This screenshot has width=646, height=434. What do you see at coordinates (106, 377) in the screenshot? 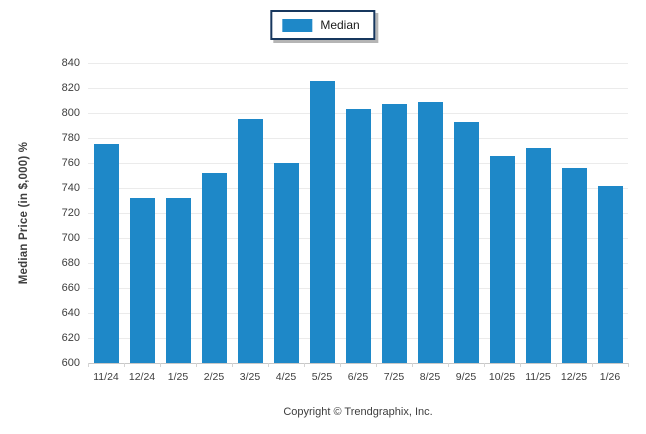
I see `x-tick-label: 11/24` at bounding box center [106, 377].